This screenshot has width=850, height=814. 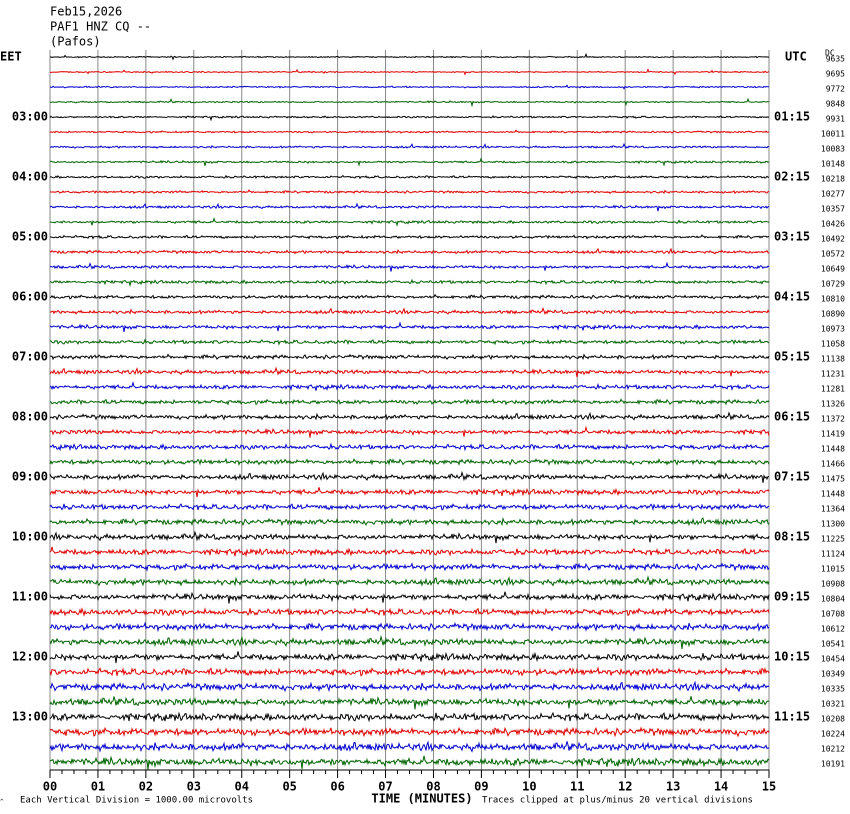 What do you see at coordinates (30, 237) in the screenshot?
I see `eet-time: 05:00` at bounding box center [30, 237].